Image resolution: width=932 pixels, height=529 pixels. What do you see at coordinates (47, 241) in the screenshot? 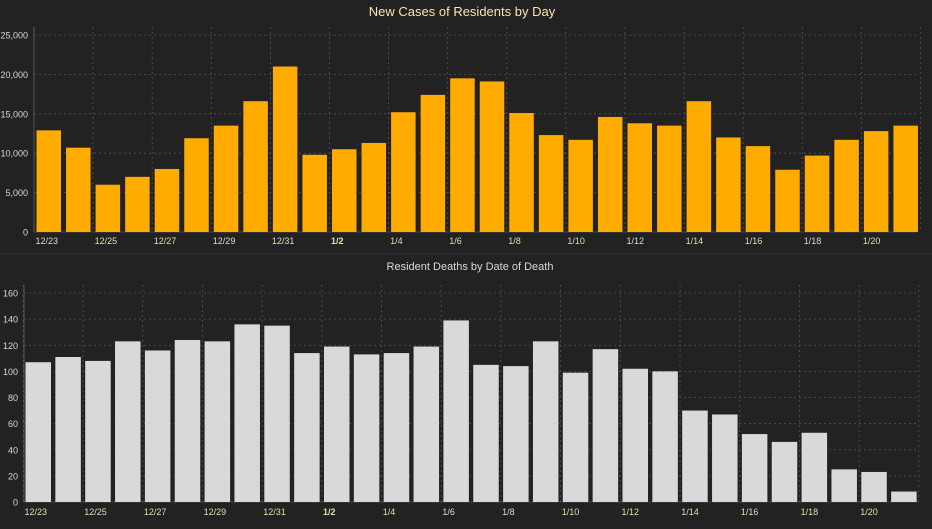
I see `cases-x-tick-label: 12/23` at bounding box center [47, 241].